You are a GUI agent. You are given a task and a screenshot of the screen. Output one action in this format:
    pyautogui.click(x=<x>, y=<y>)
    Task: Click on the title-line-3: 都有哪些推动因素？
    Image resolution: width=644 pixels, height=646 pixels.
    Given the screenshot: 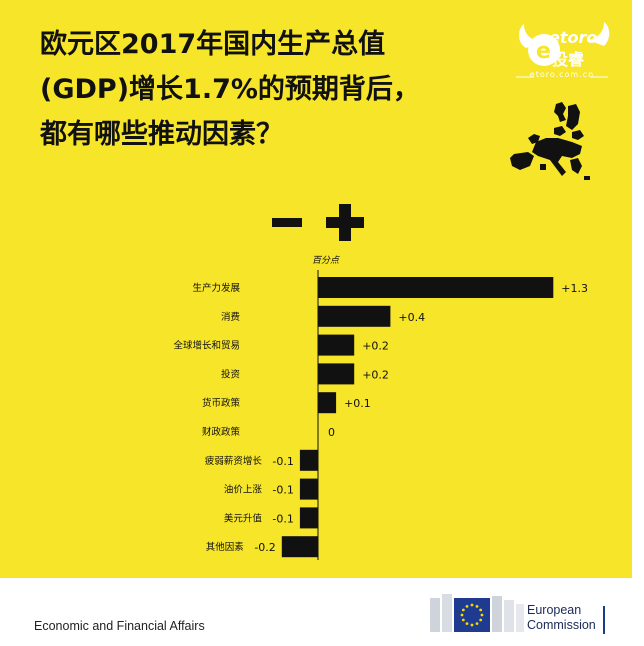 What is the action you would take?
    pyautogui.click(x=161, y=134)
    